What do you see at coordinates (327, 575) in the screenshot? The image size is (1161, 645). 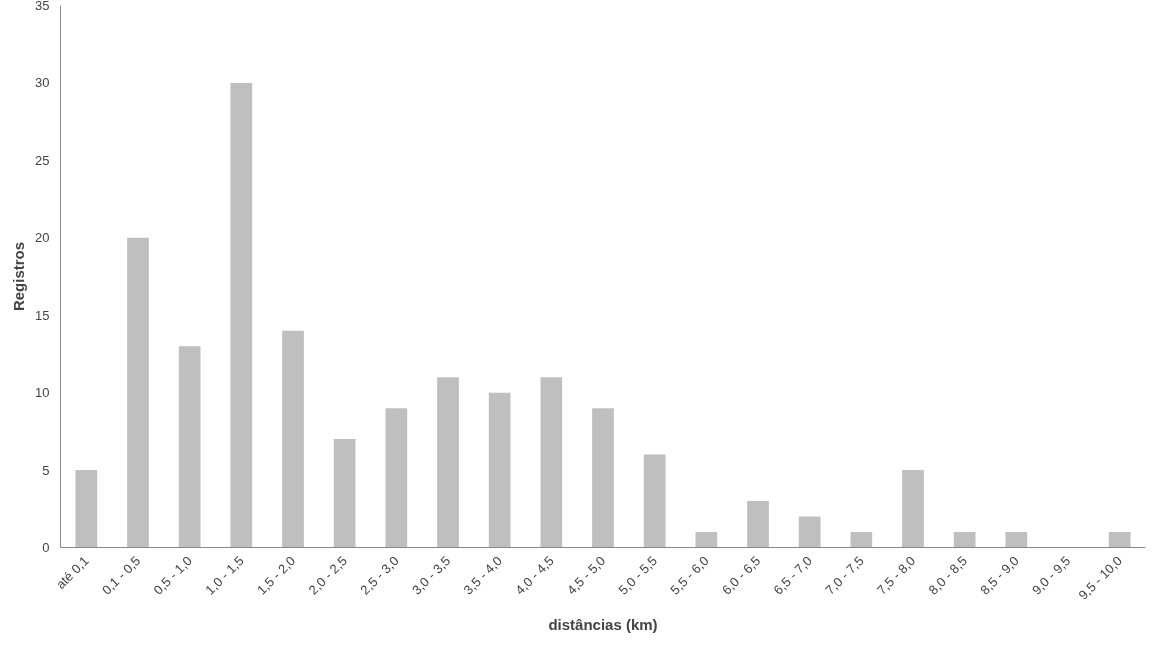 I see `x-tick-label: 2,0 - 2,5` at bounding box center [327, 575].